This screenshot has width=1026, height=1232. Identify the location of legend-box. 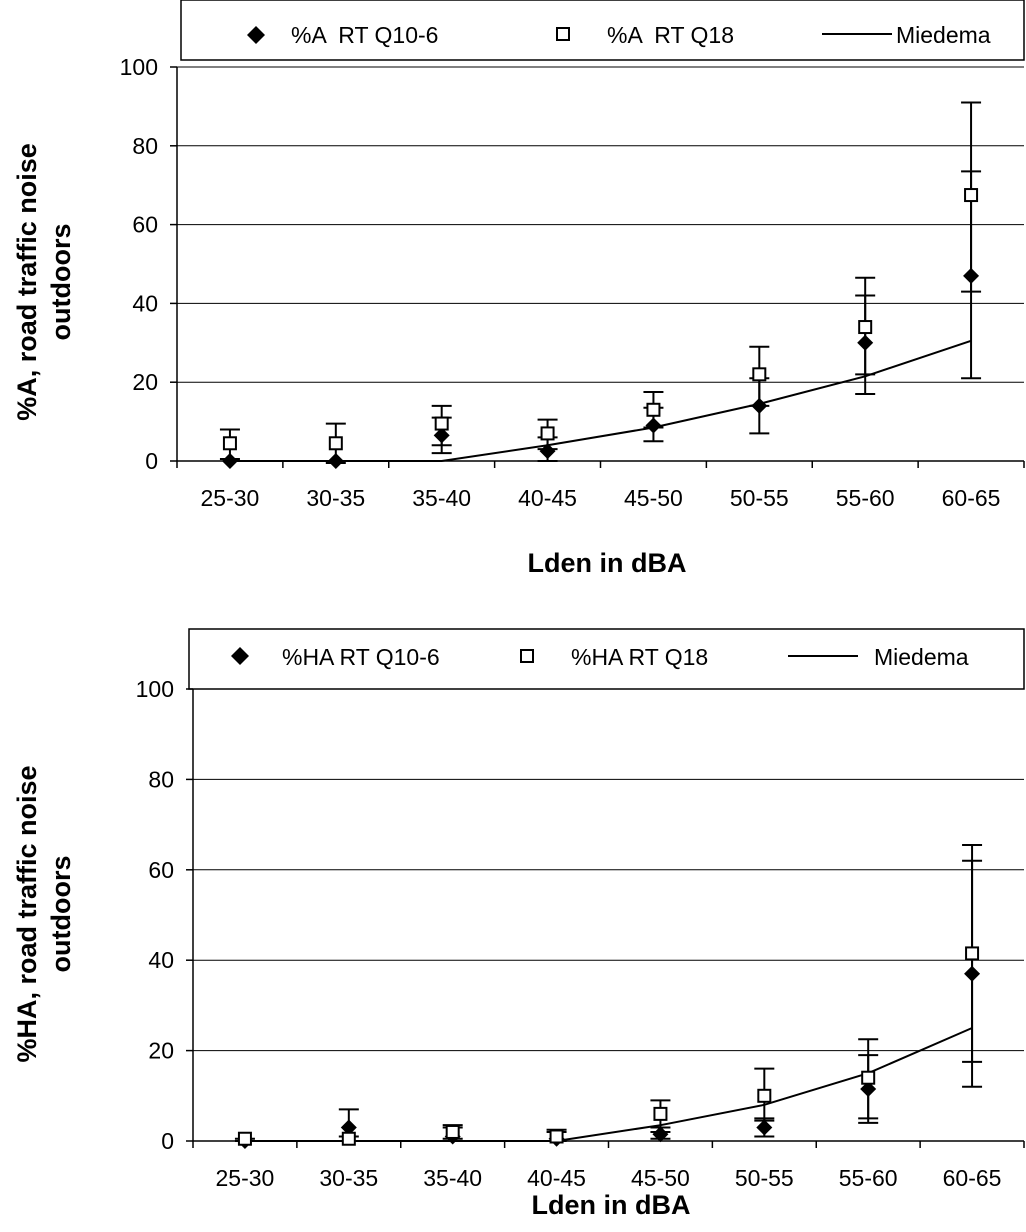
(602, 30).